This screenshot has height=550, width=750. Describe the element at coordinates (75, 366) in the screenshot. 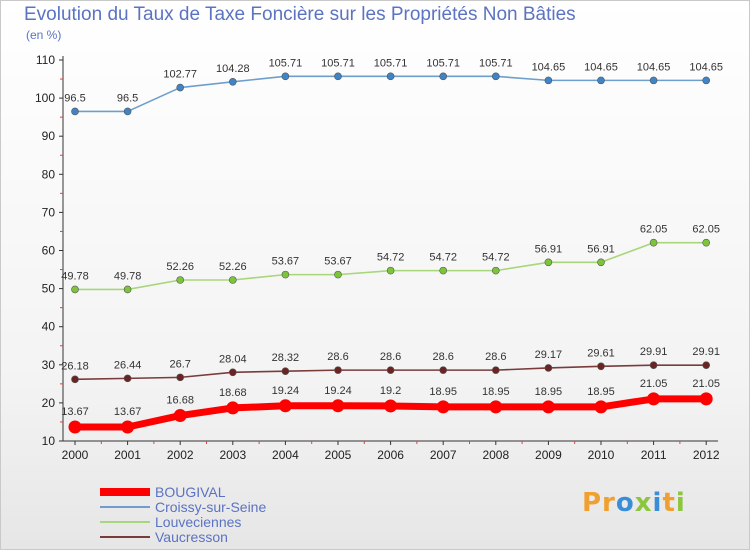

I see `data-label: 26.18` at that location.